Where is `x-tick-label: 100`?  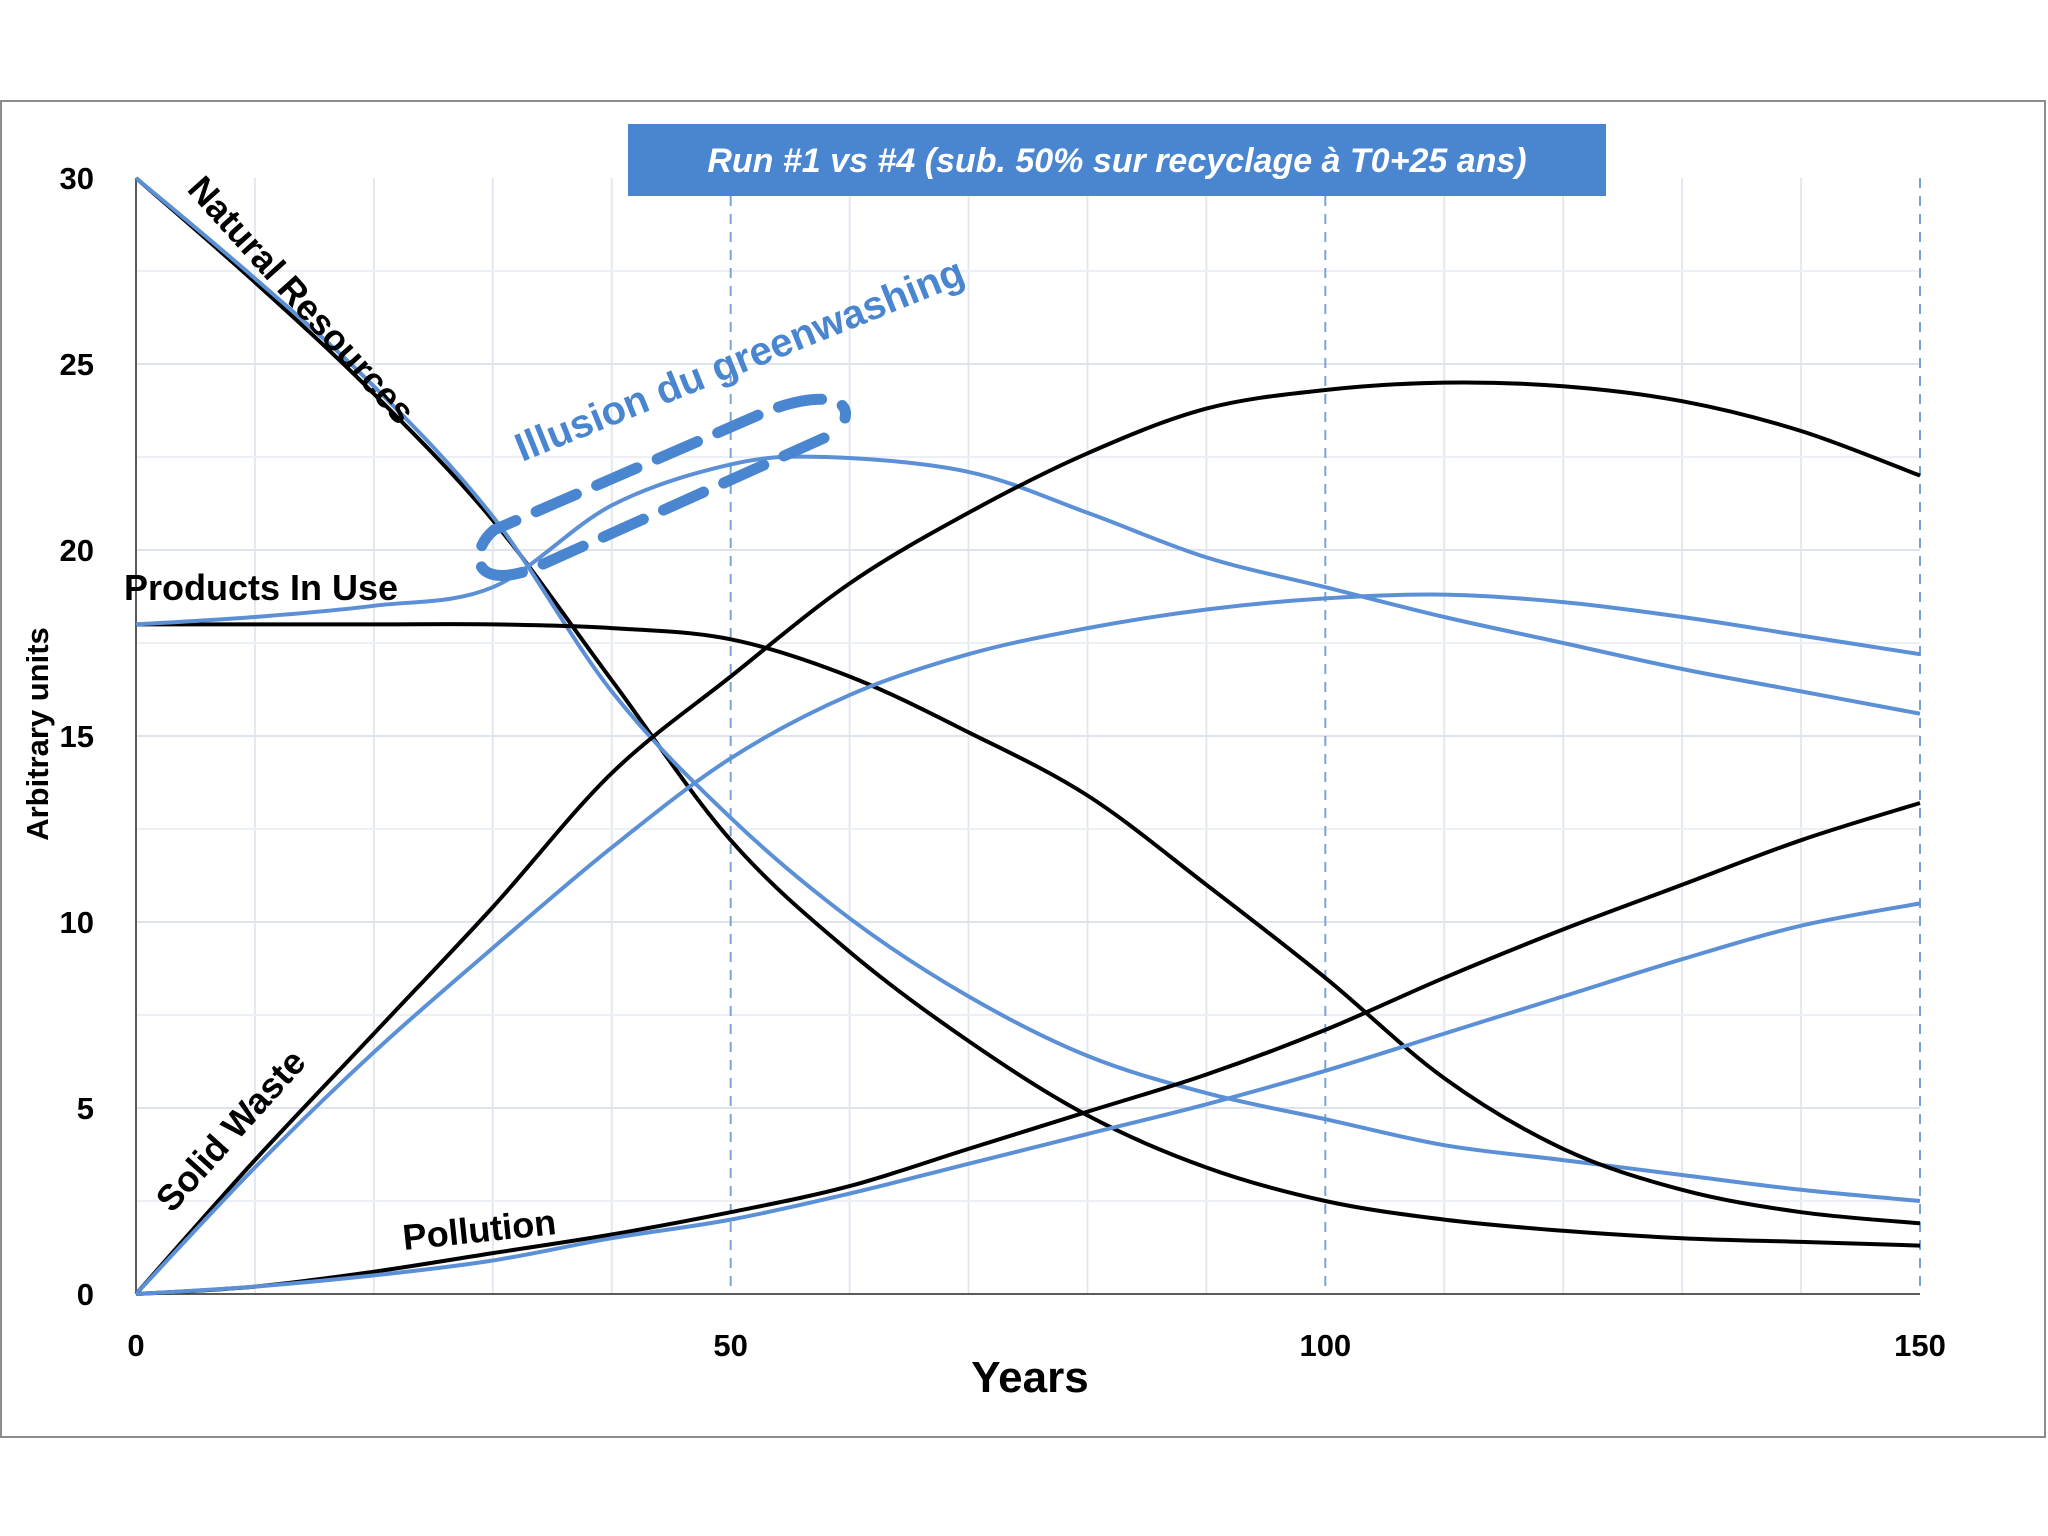 x-tick-label: 100 is located at coordinates (1325, 1345).